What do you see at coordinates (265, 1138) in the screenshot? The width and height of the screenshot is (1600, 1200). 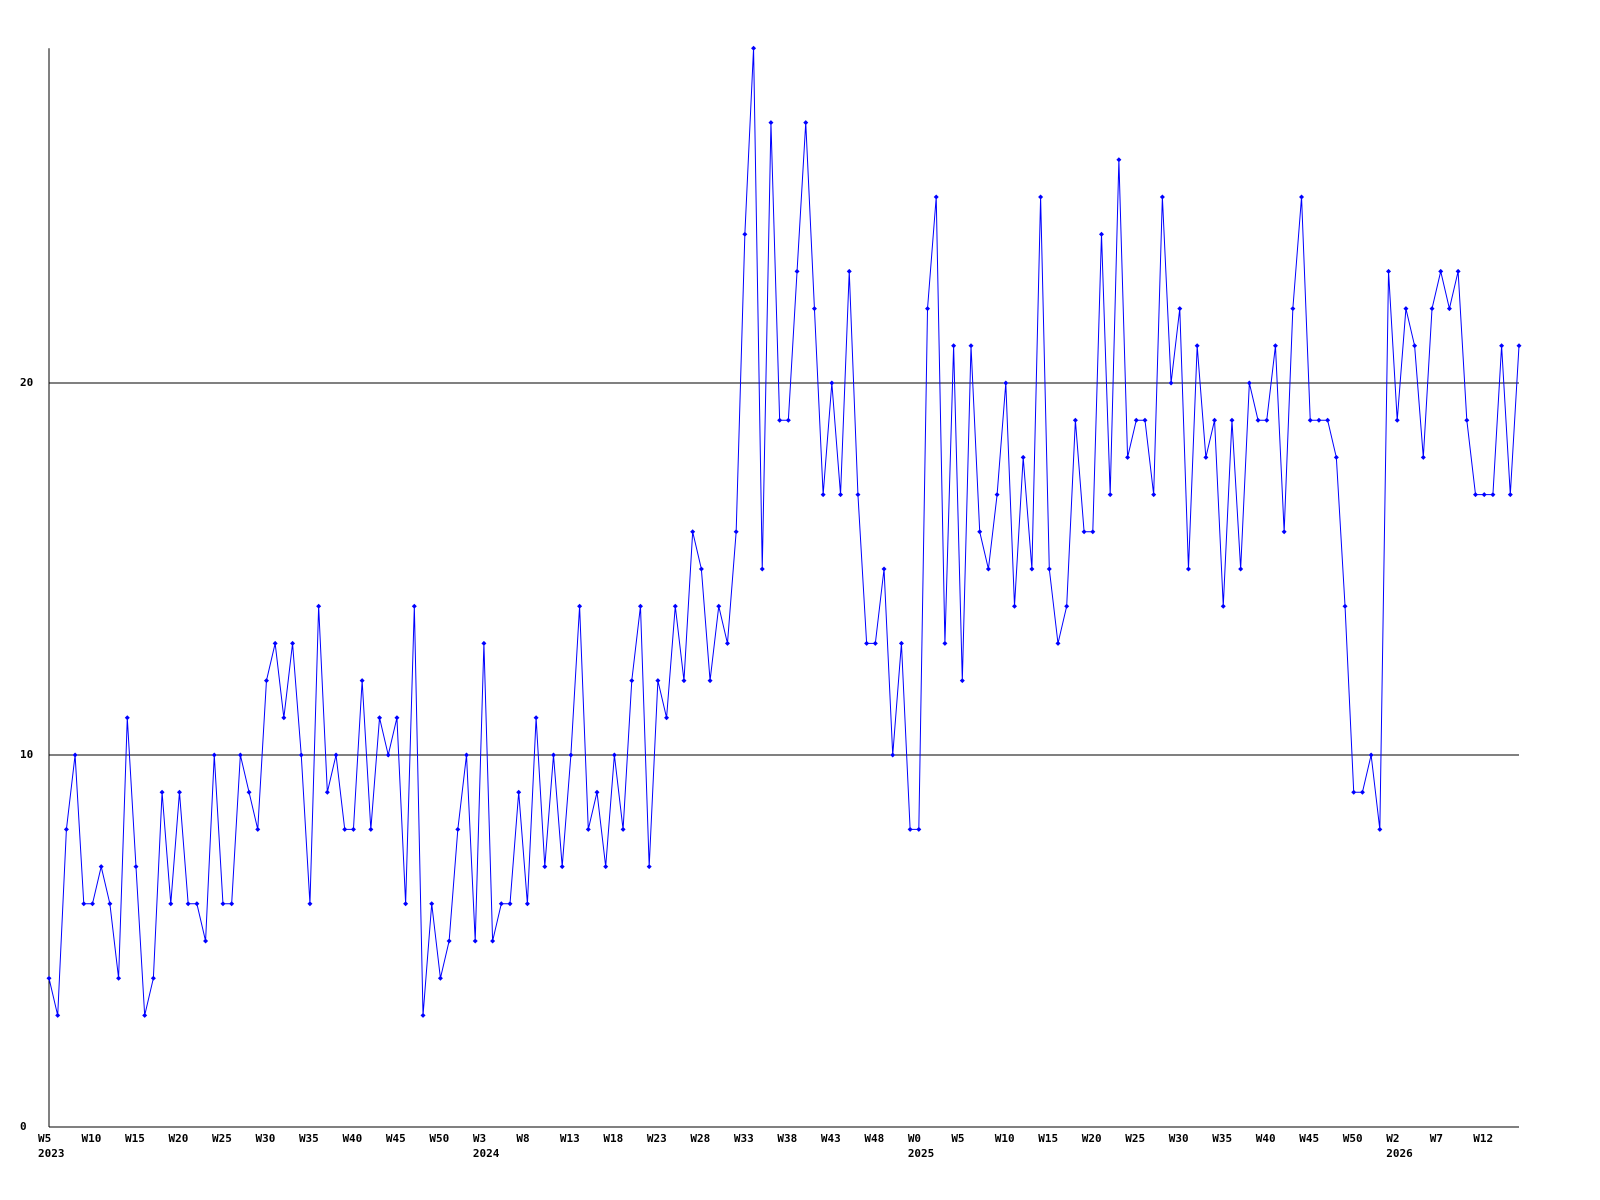 I see `x-tick-label: W30` at bounding box center [265, 1138].